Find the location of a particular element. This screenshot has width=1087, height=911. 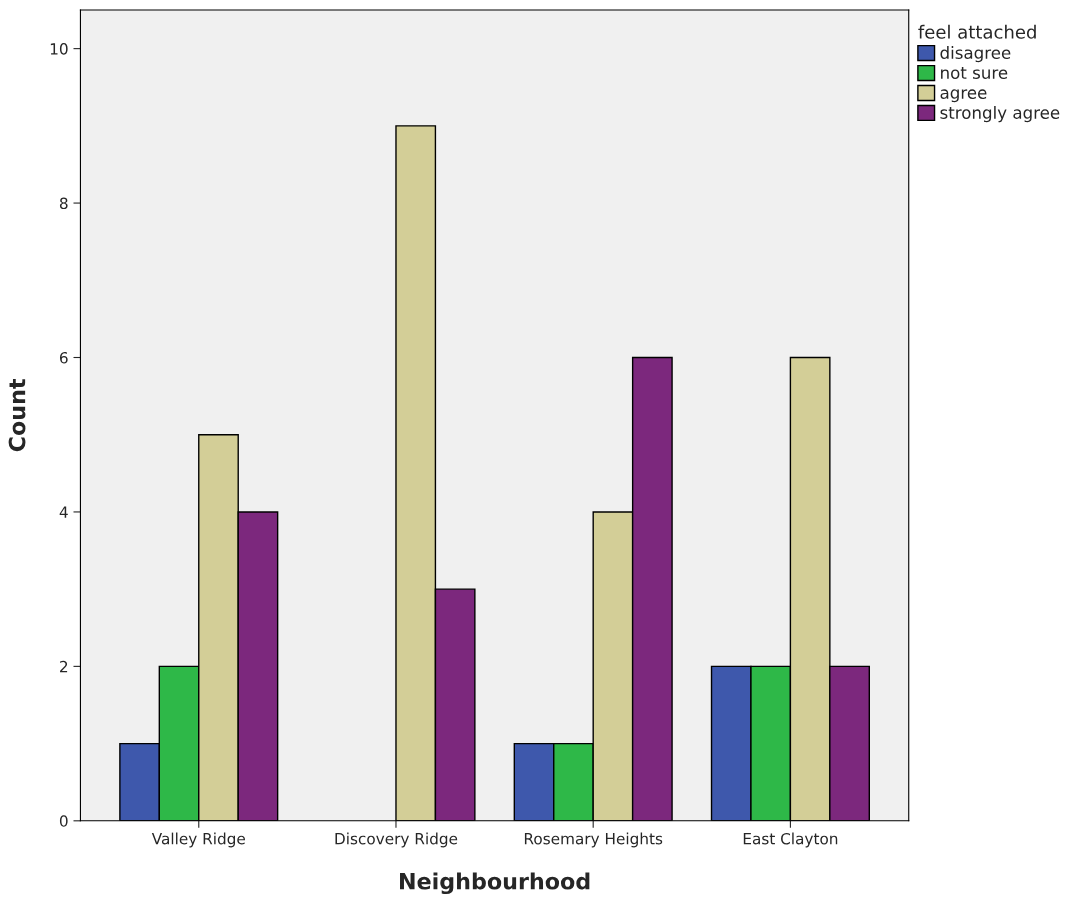

y-tick-label: 4 is located at coordinates (63, 512).